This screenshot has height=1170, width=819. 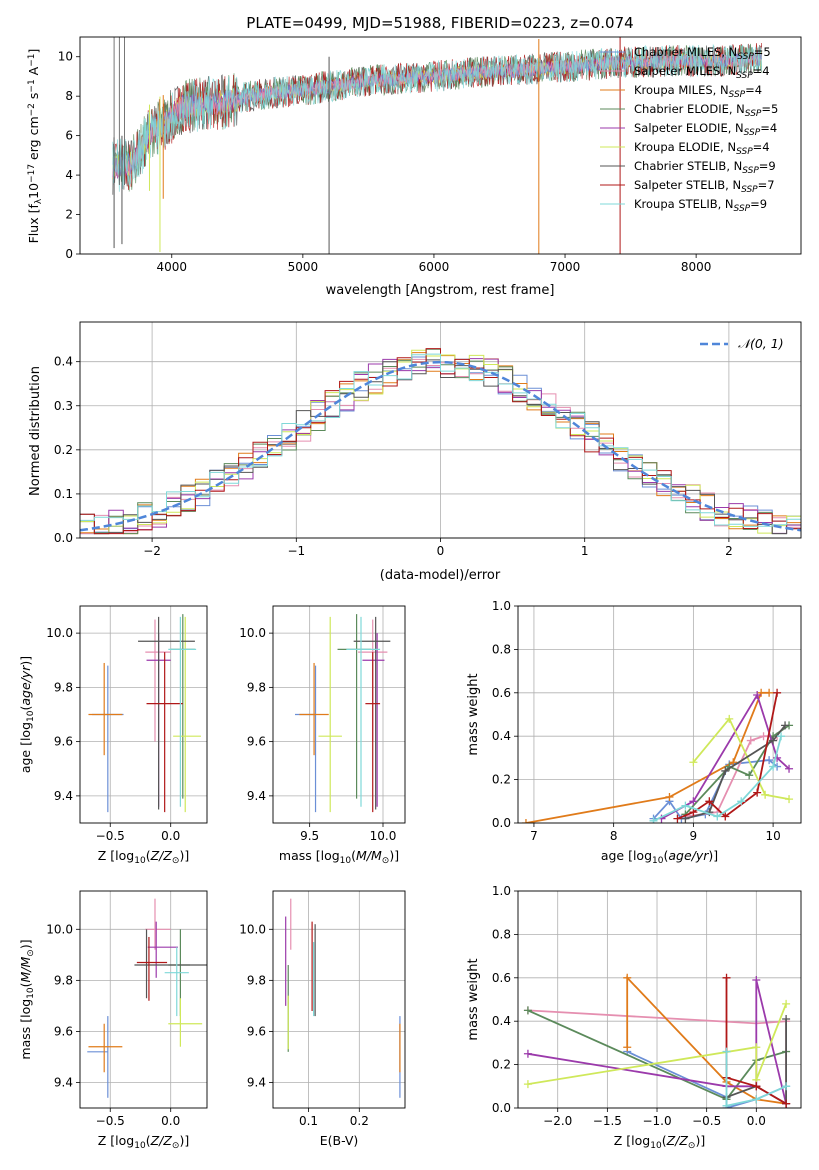 I want to click on y-tick-label: 10.0, so click(x=252, y=929).